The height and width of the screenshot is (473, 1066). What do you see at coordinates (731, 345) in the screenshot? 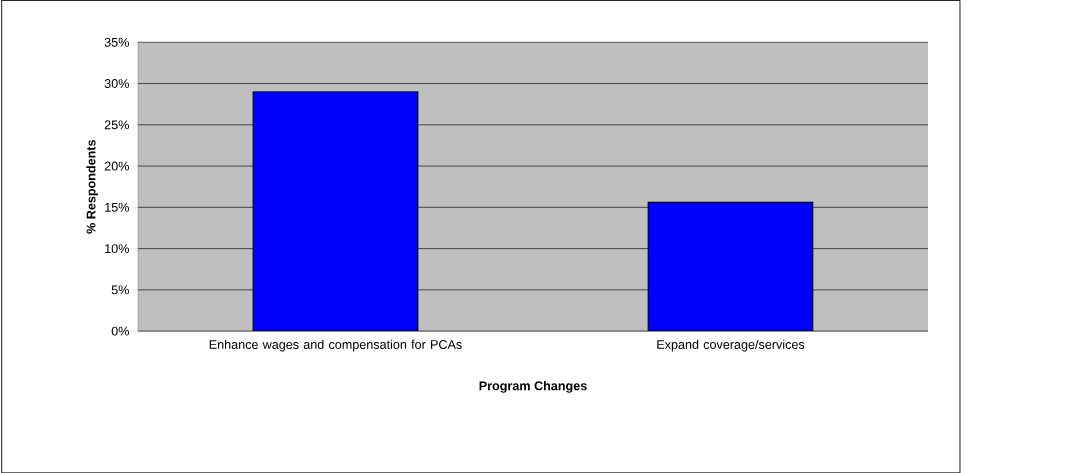
I see `x-tick-label: Expand coverage/services` at bounding box center [731, 345].